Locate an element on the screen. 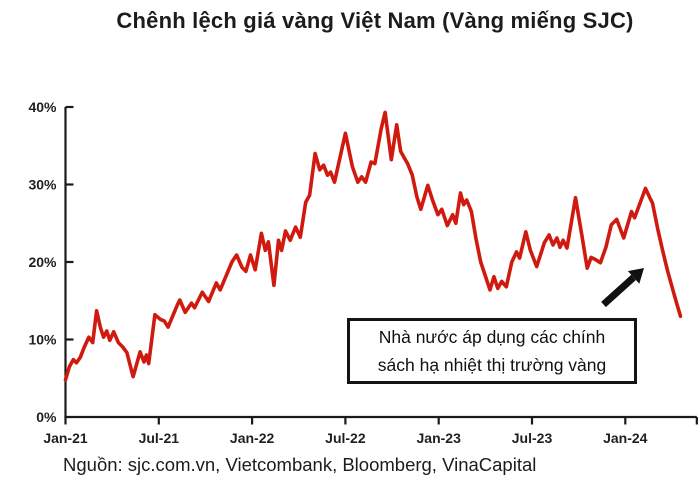 This screenshot has width=700, height=496. y-tick-label: 0% is located at coordinates (46, 417).